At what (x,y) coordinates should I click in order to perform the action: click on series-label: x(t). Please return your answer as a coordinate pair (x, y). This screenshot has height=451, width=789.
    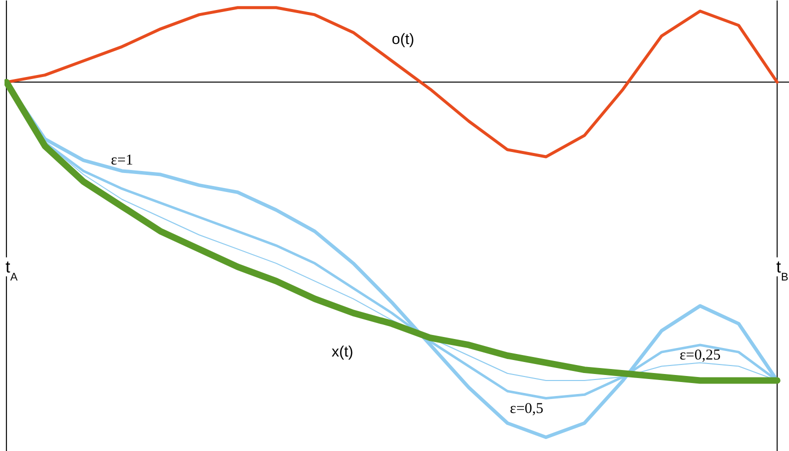
    Looking at the image, I should click on (343, 352).